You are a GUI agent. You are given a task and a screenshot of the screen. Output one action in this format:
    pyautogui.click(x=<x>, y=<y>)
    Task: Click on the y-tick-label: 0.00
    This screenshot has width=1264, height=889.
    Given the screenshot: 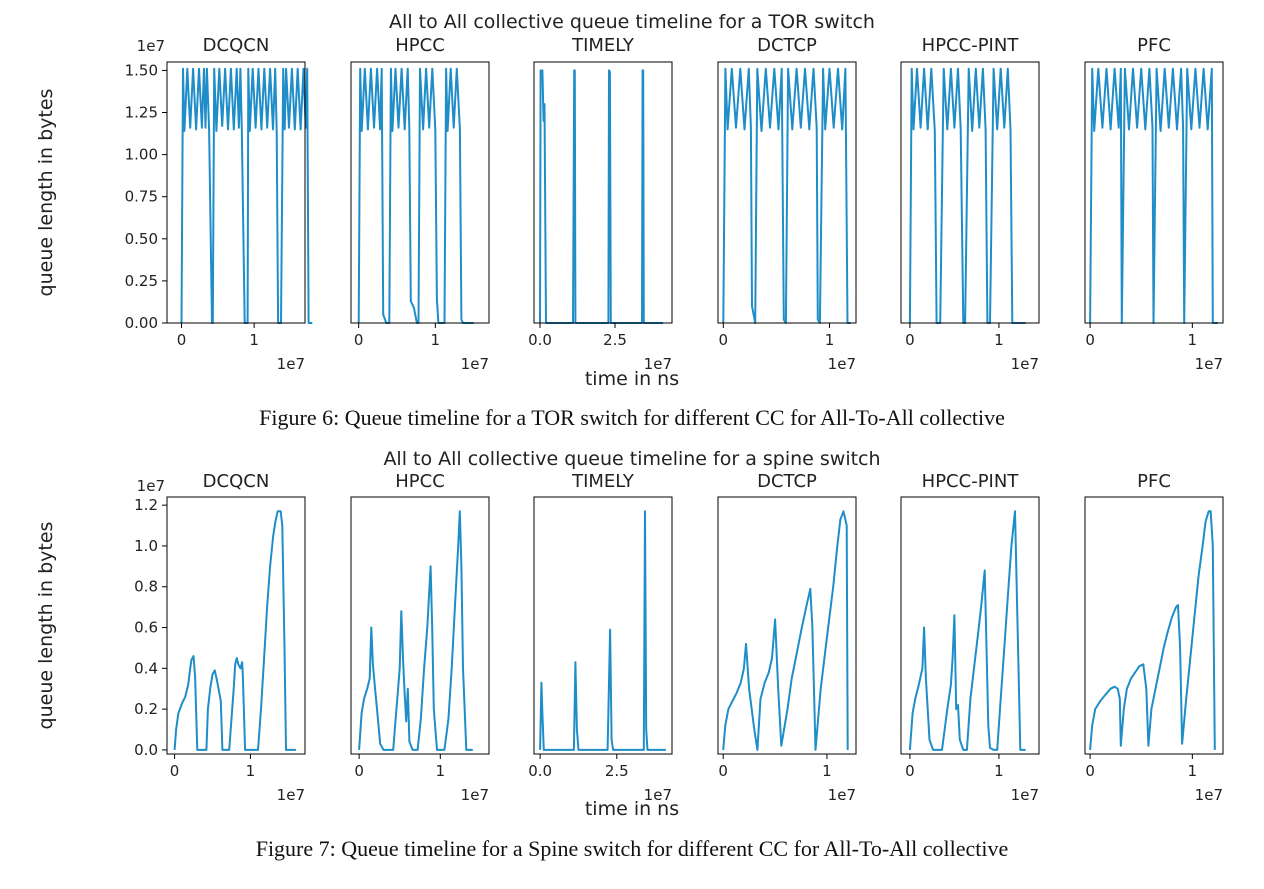 What is the action you would take?
    pyautogui.click(x=141, y=323)
    